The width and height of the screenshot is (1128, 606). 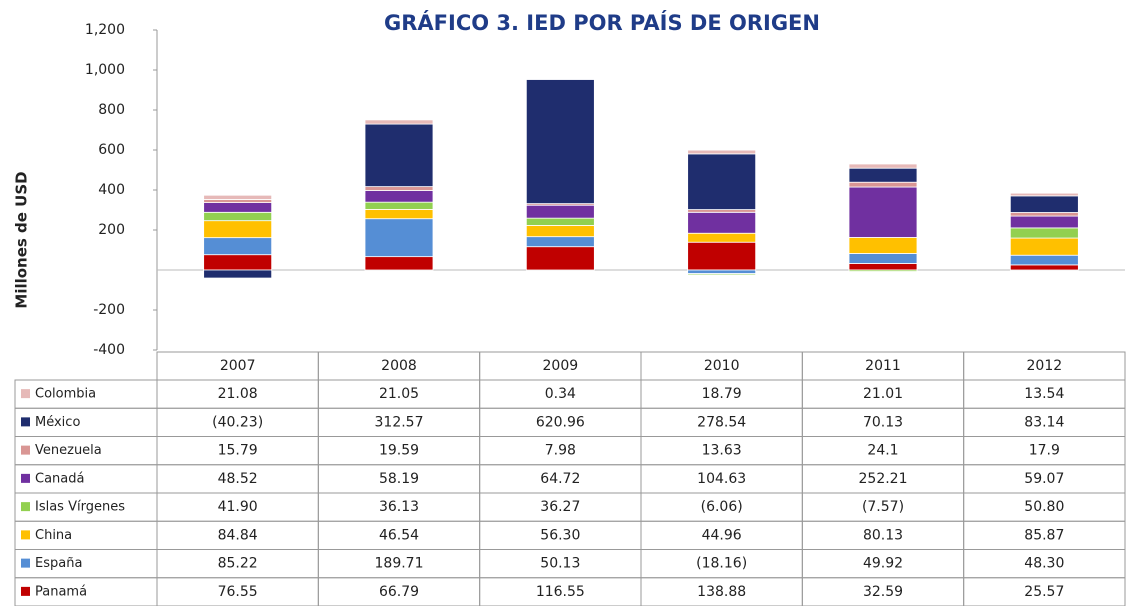 What do you see at coordinates (1044, 507) in the screenshot?
I see `data-label: 50.80` at bounding box center [1044, 507].